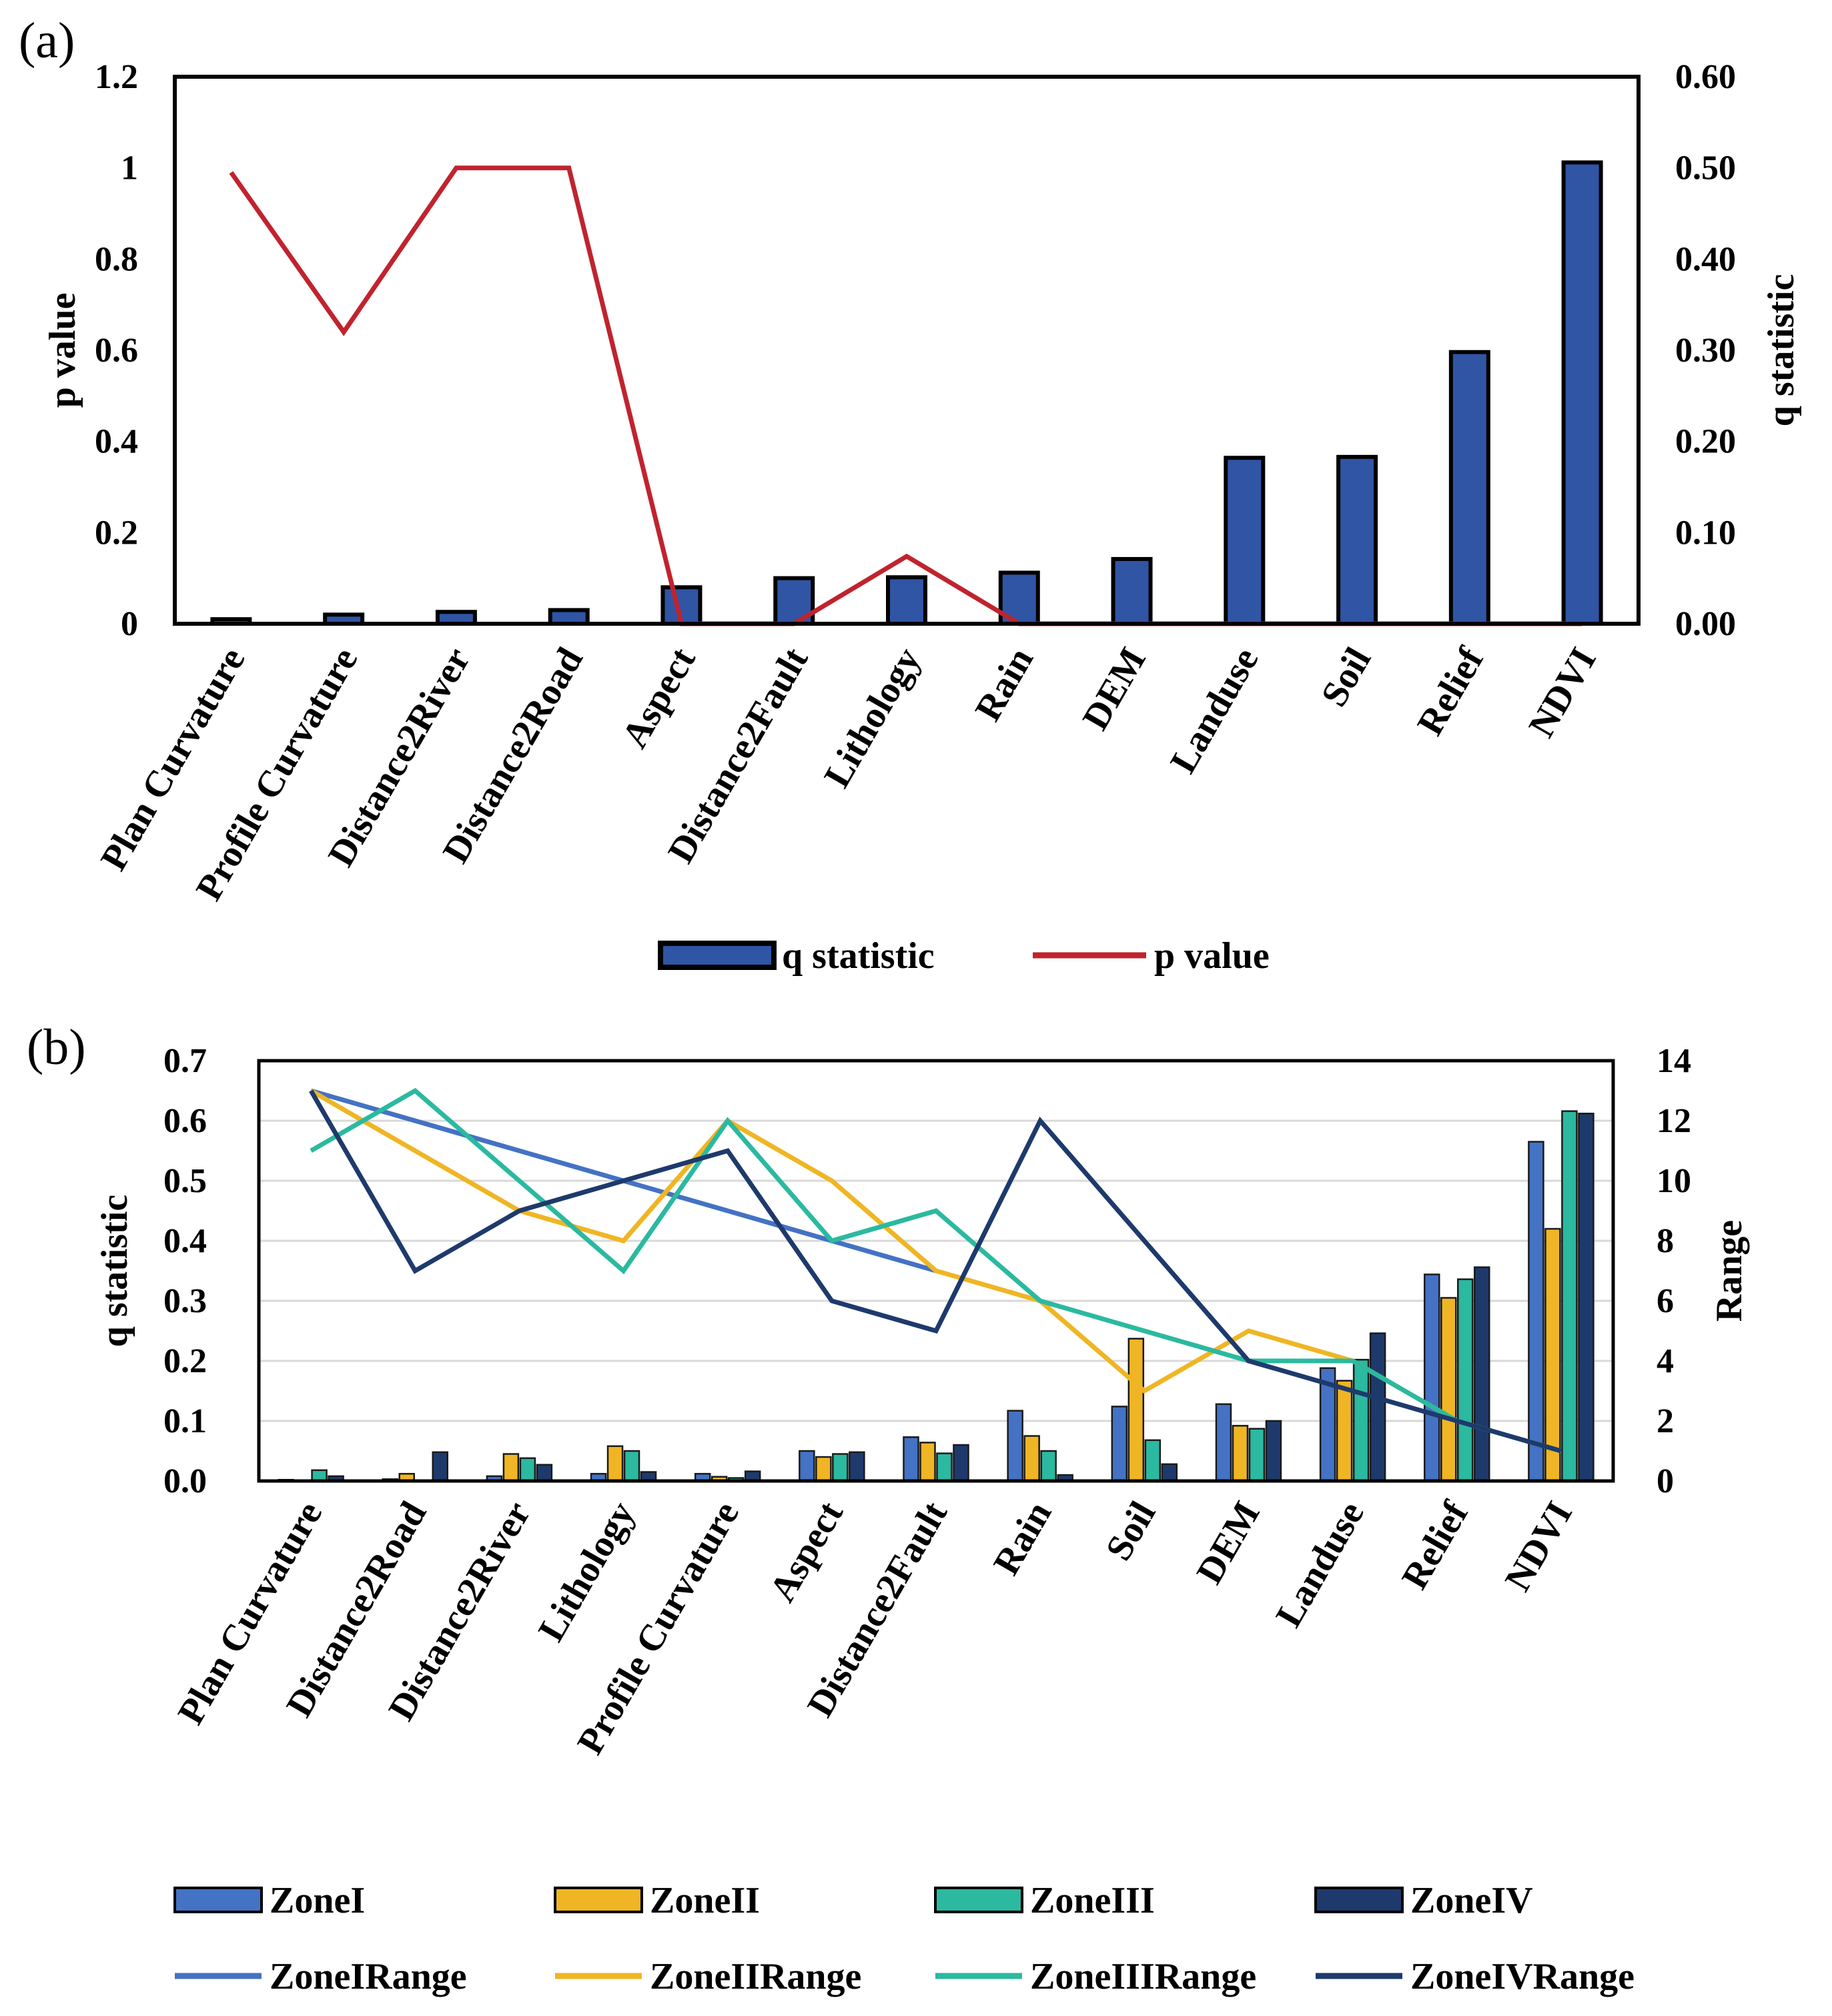 This screenshot has width=1832, height=2016. I want to click on bar-zoneii-landuse, so click(1344, 1431).